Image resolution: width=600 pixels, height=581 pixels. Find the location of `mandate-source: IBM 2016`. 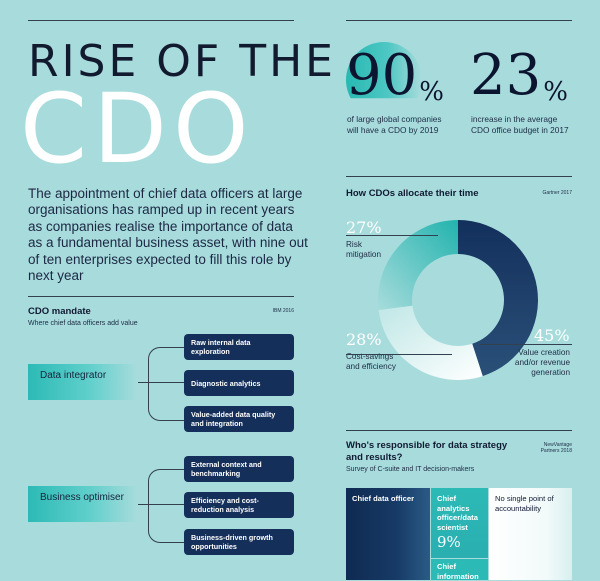

mandate-source: IBM 2016 is located at coordinates (283, 311).